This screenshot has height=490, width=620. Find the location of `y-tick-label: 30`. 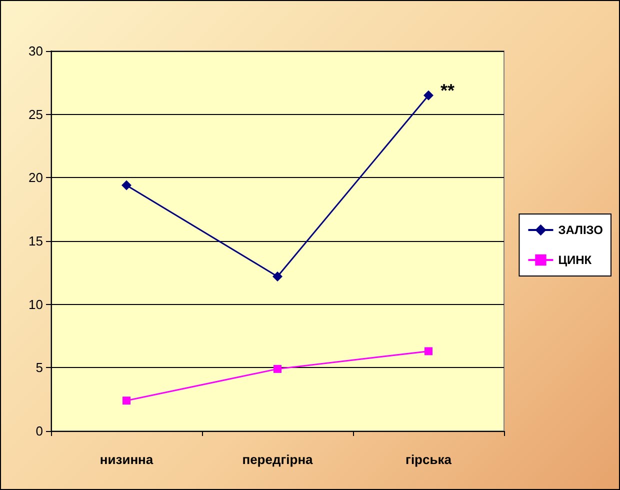

y-tick-label: 30 is located at coordinates (35, 51).